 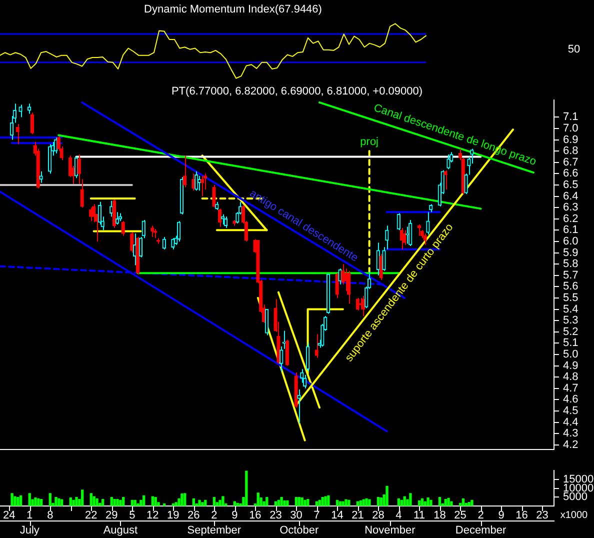 I want to click on x-tick-label: 21, so click(x=358, y=516).